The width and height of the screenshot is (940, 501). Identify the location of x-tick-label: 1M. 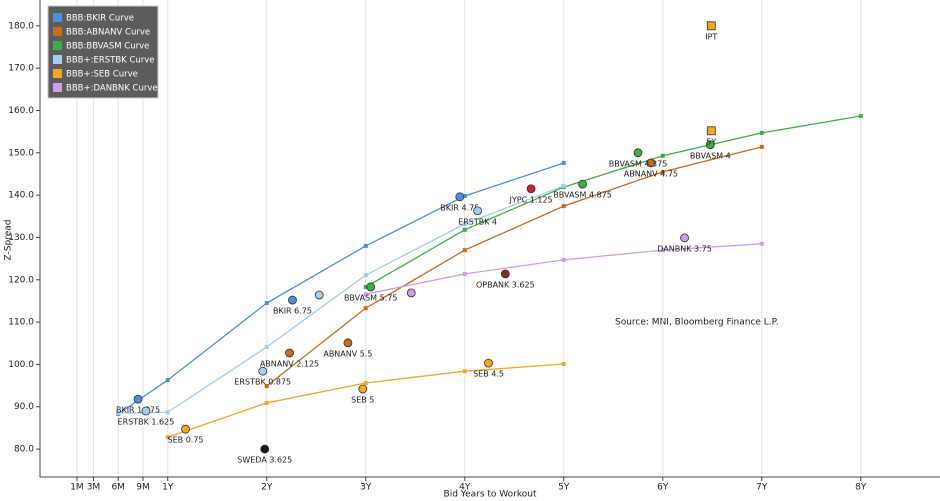
(77, 488).